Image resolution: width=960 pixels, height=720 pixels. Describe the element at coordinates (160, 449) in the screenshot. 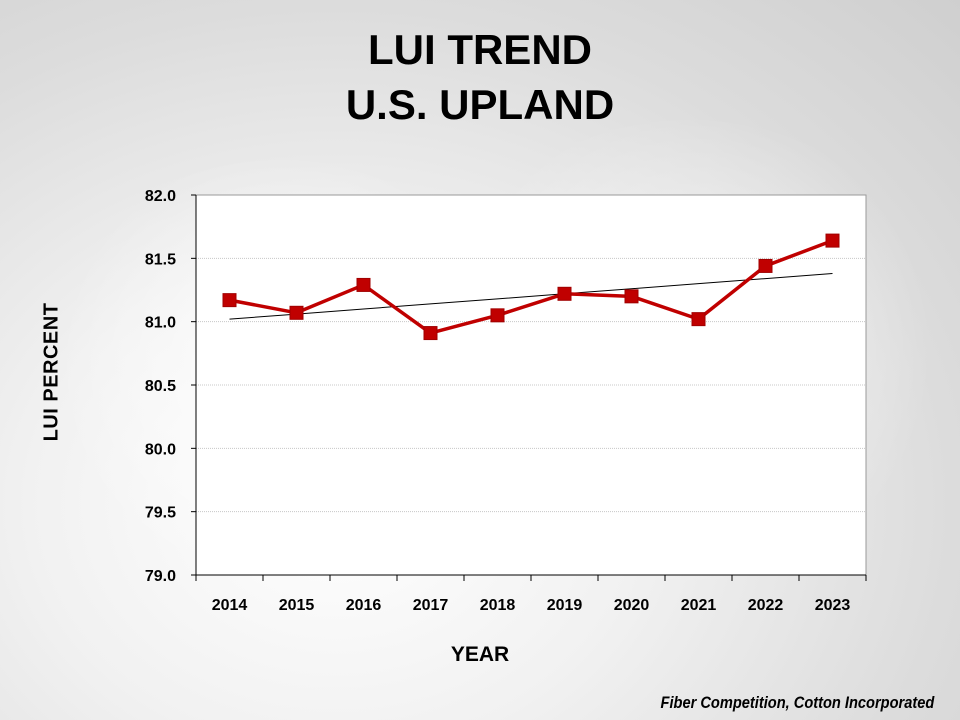

I see `y-tick-label: 80.0` at that location.